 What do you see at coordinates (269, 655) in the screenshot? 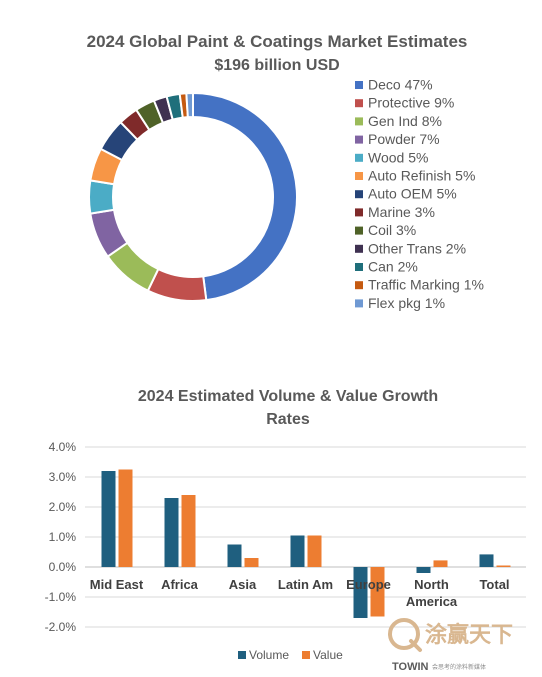
I see `legend-item-label: Volume` at bounding box center [269, 655].